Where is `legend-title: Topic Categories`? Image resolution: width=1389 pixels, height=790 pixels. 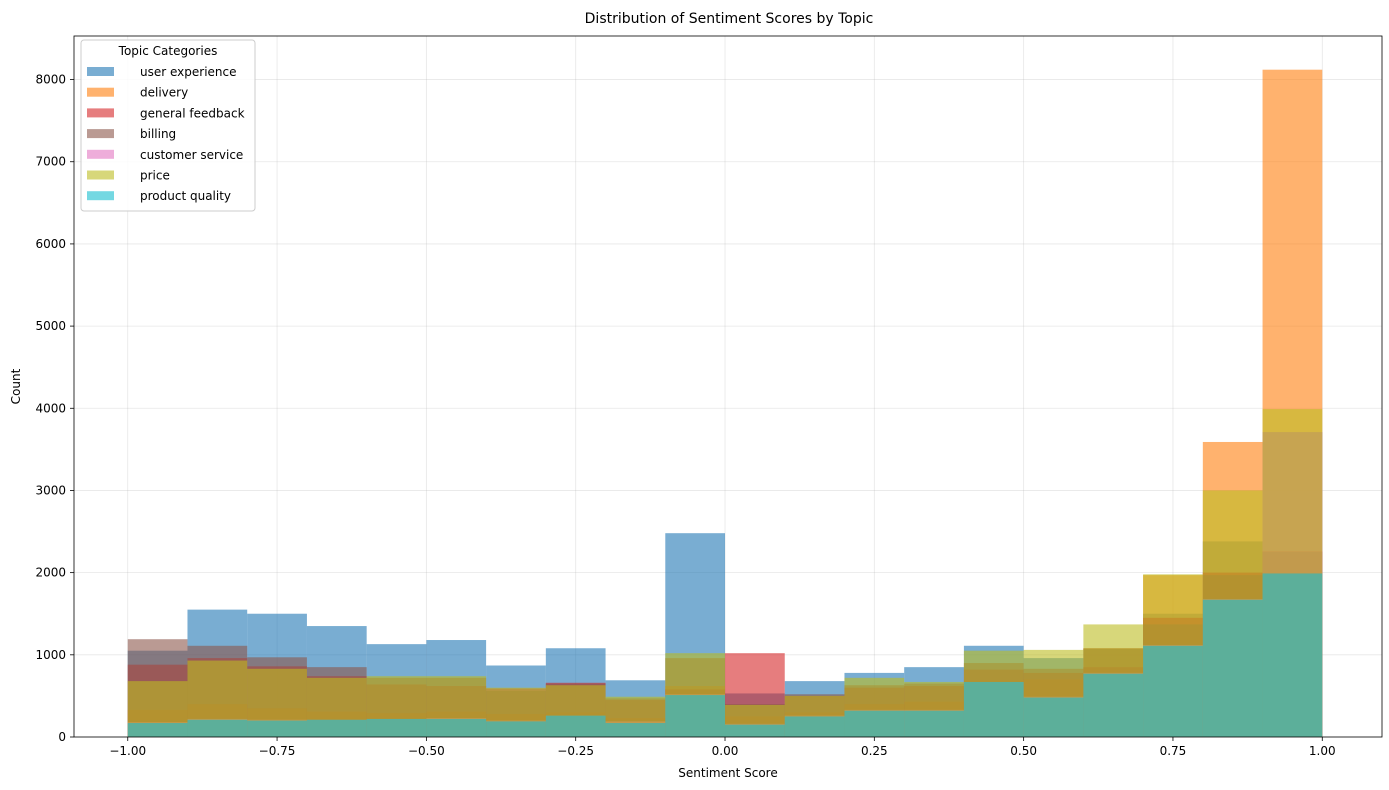
legend-title: Topic Categories is located at coordinates (168, 51).